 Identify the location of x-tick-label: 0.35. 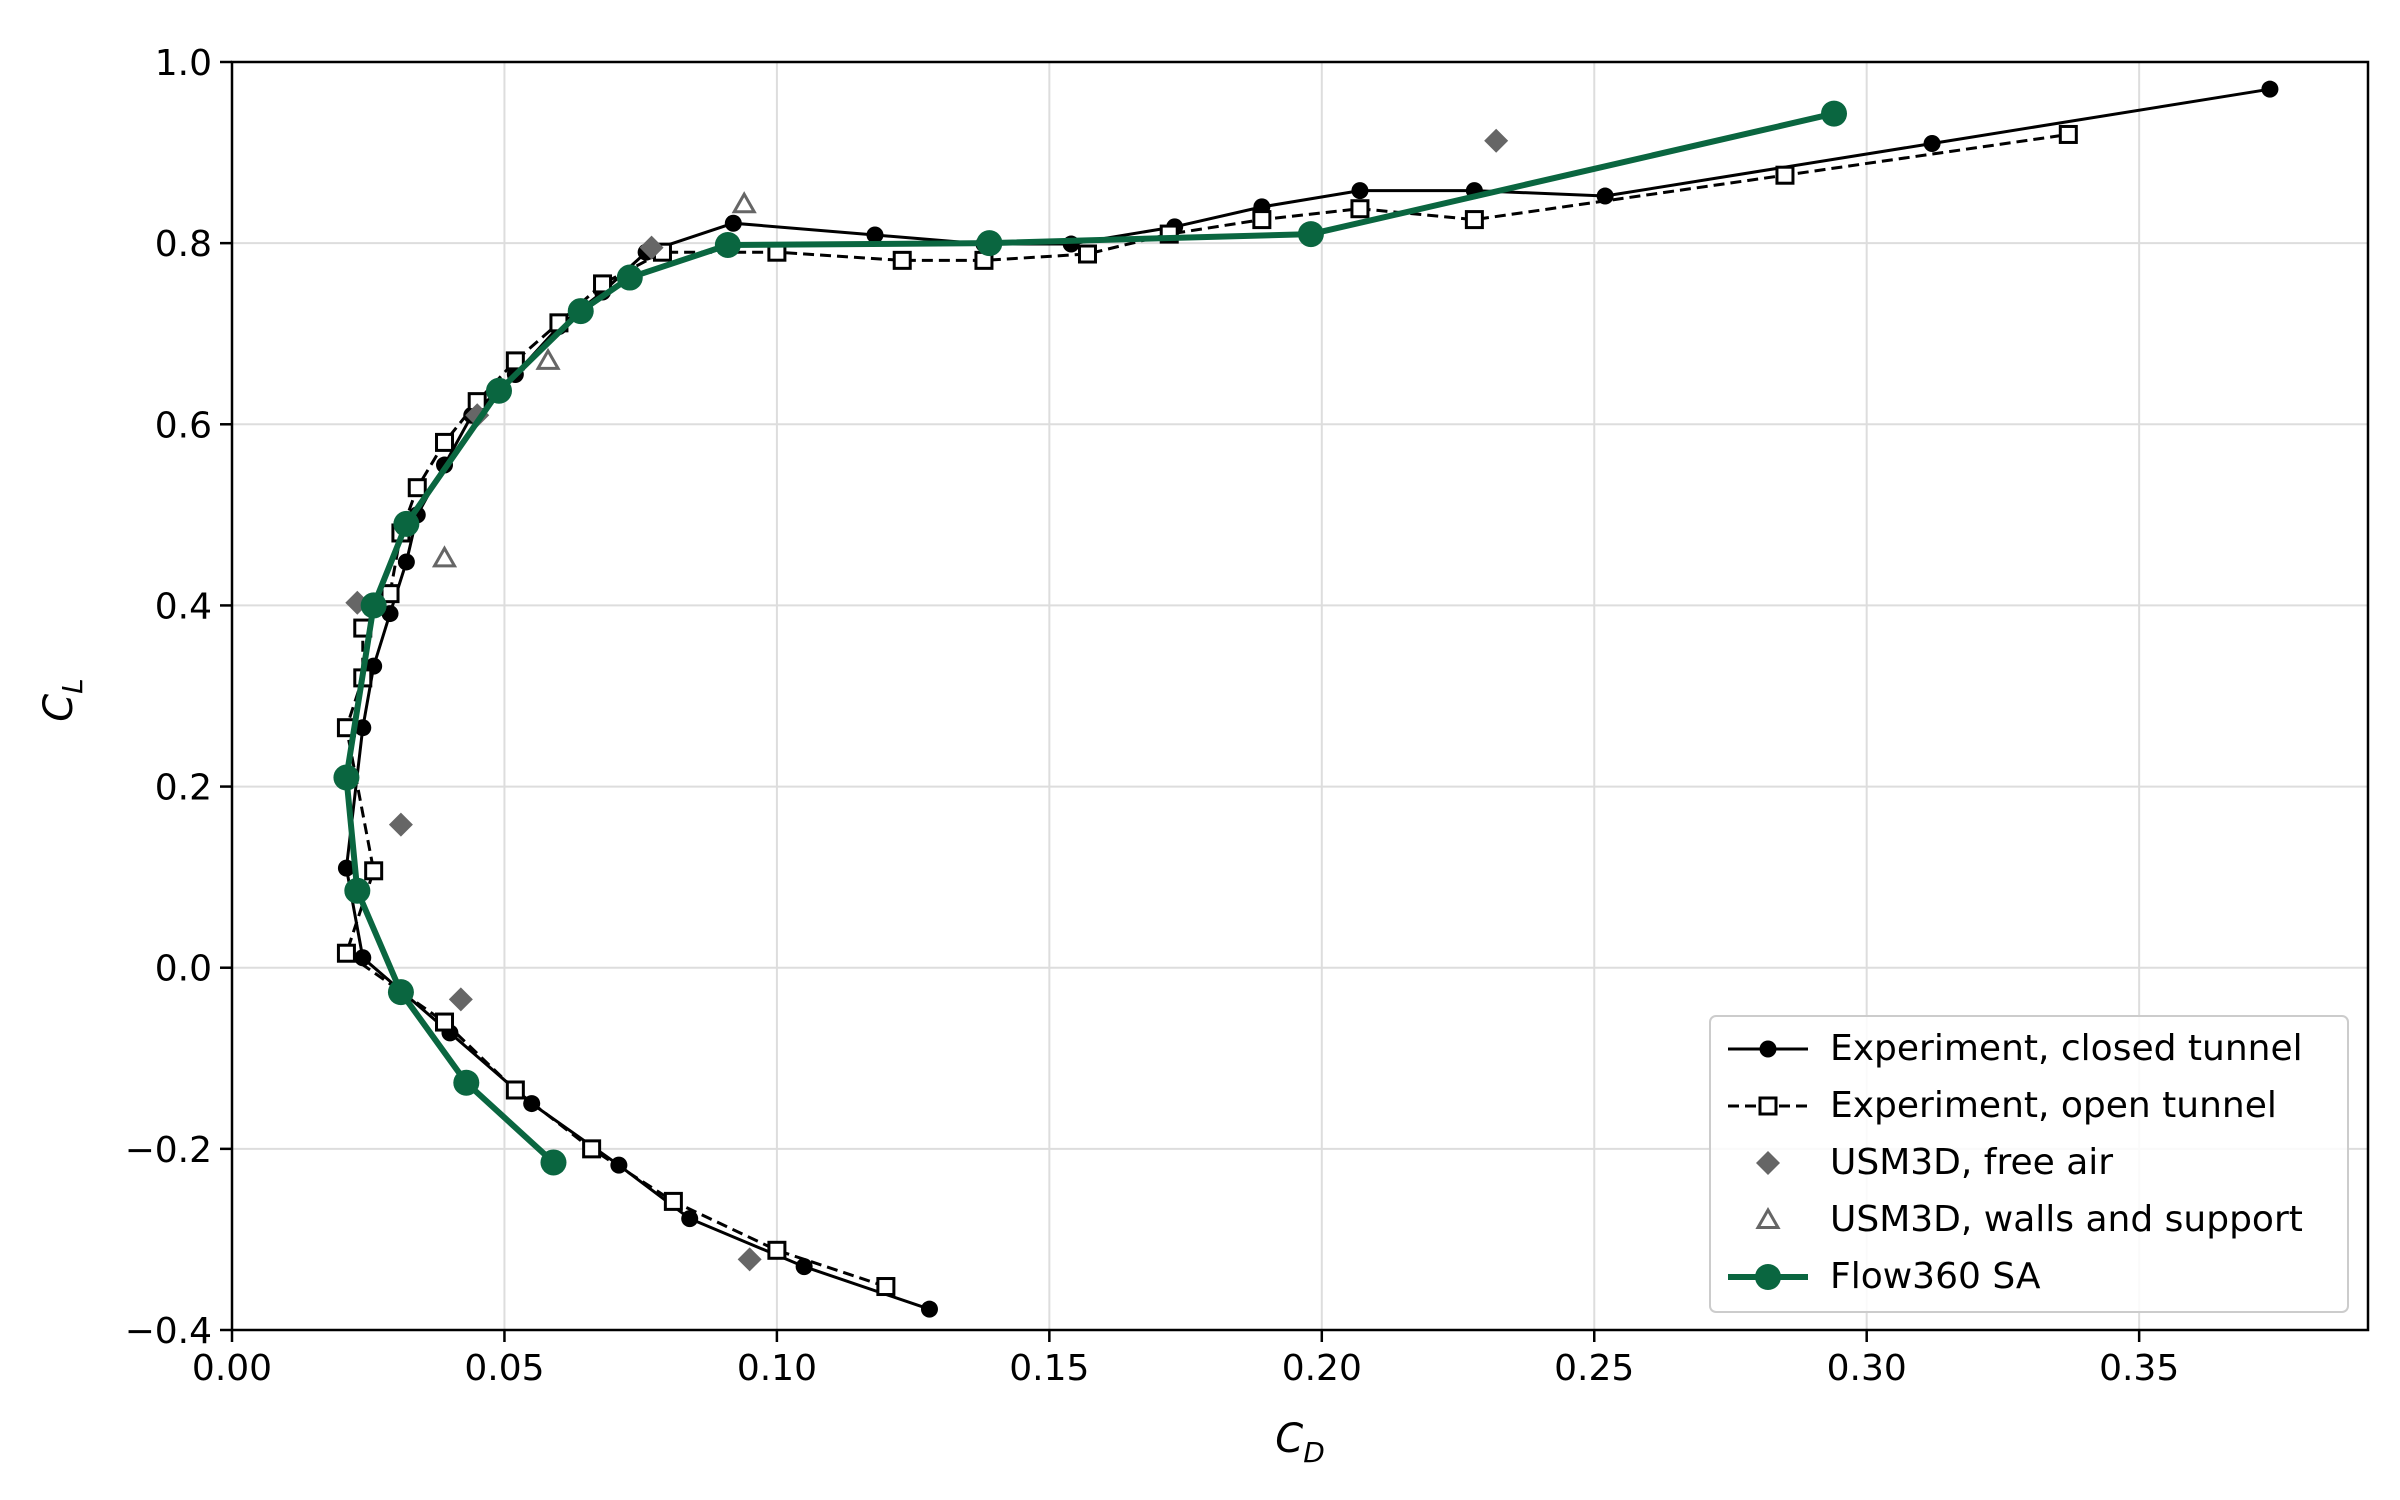
(2139, 1368).